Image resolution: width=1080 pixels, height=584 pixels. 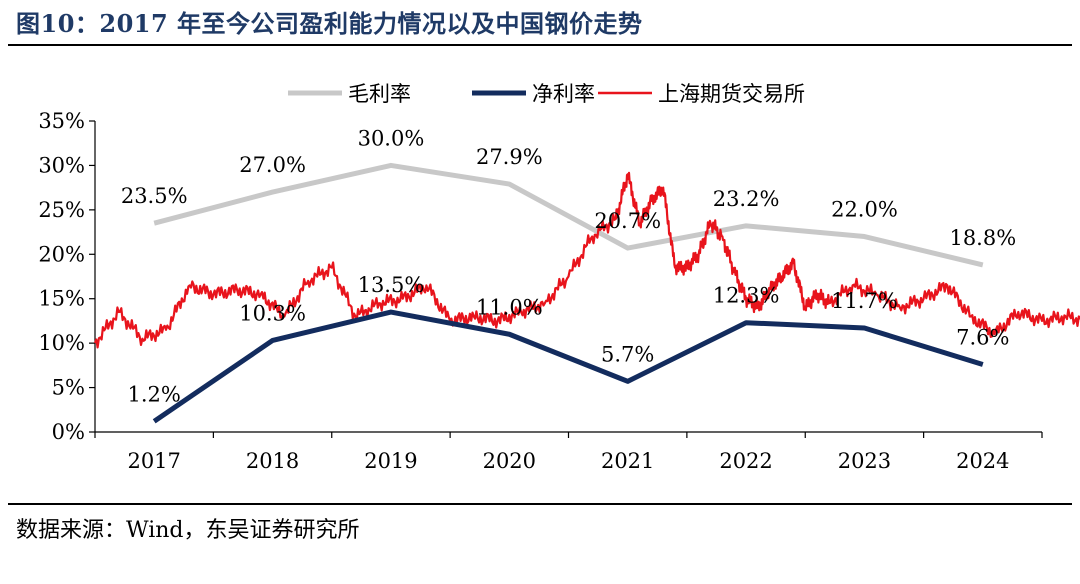 I want to click on y-tick-label: 0%, so click(x=68, y=432).